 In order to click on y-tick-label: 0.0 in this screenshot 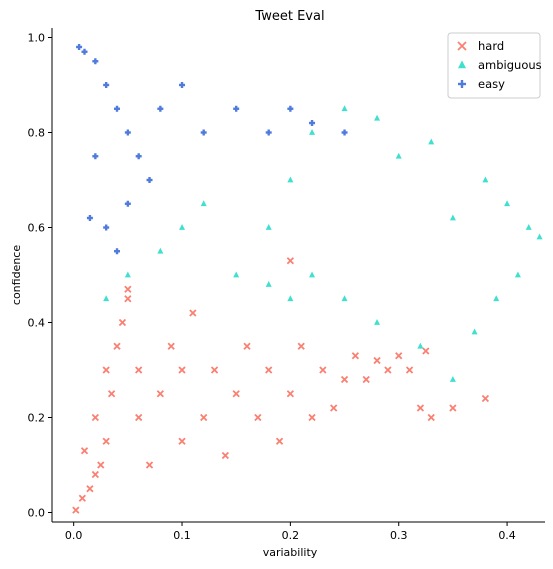, I will do `click(37, 513)`.